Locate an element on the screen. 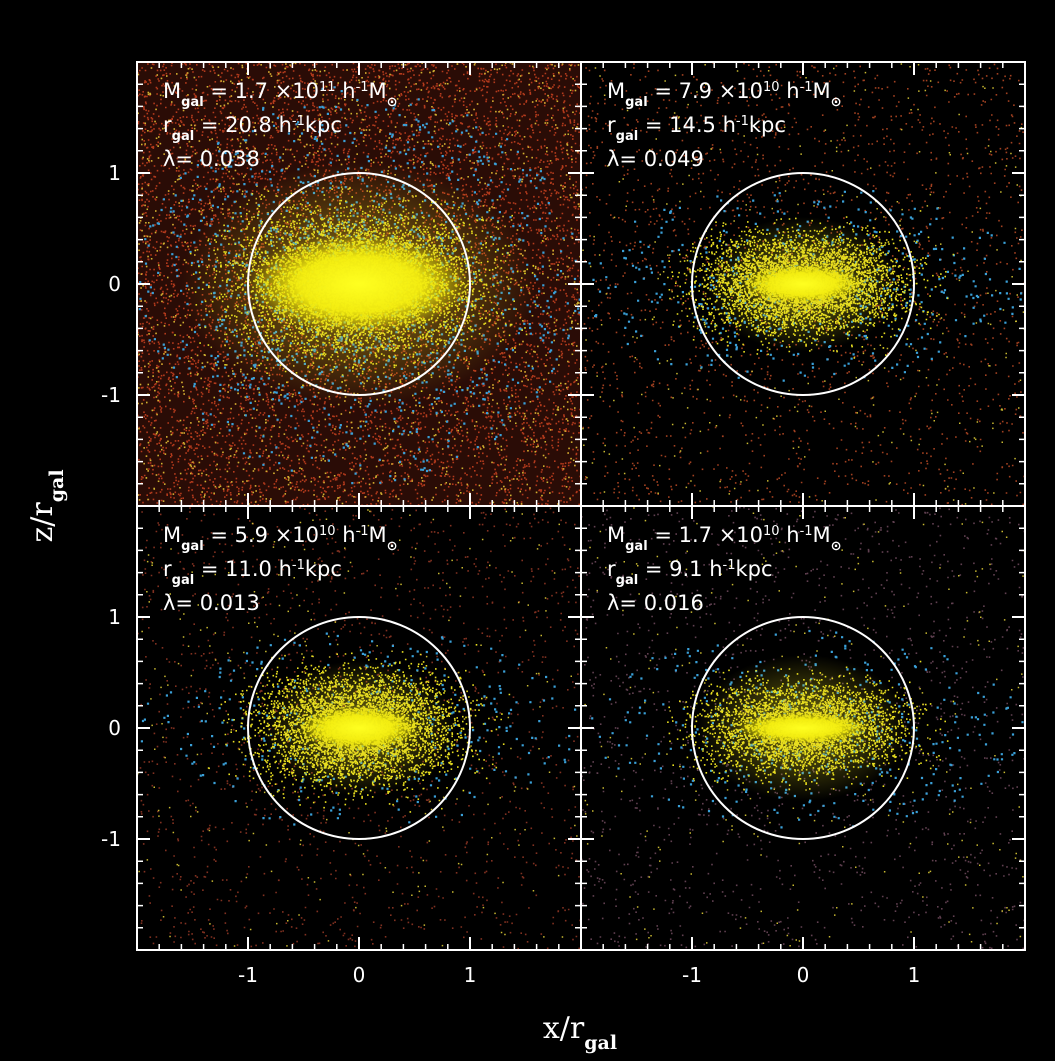 The width and height of the screenshot is (1055, 1061). text-run: x/r is located at coordinates (564, 1028).